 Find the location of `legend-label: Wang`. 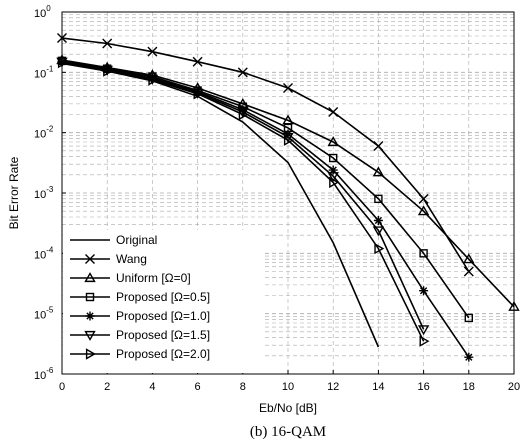

legend-label: Wang is located at coordinates (131, 259).